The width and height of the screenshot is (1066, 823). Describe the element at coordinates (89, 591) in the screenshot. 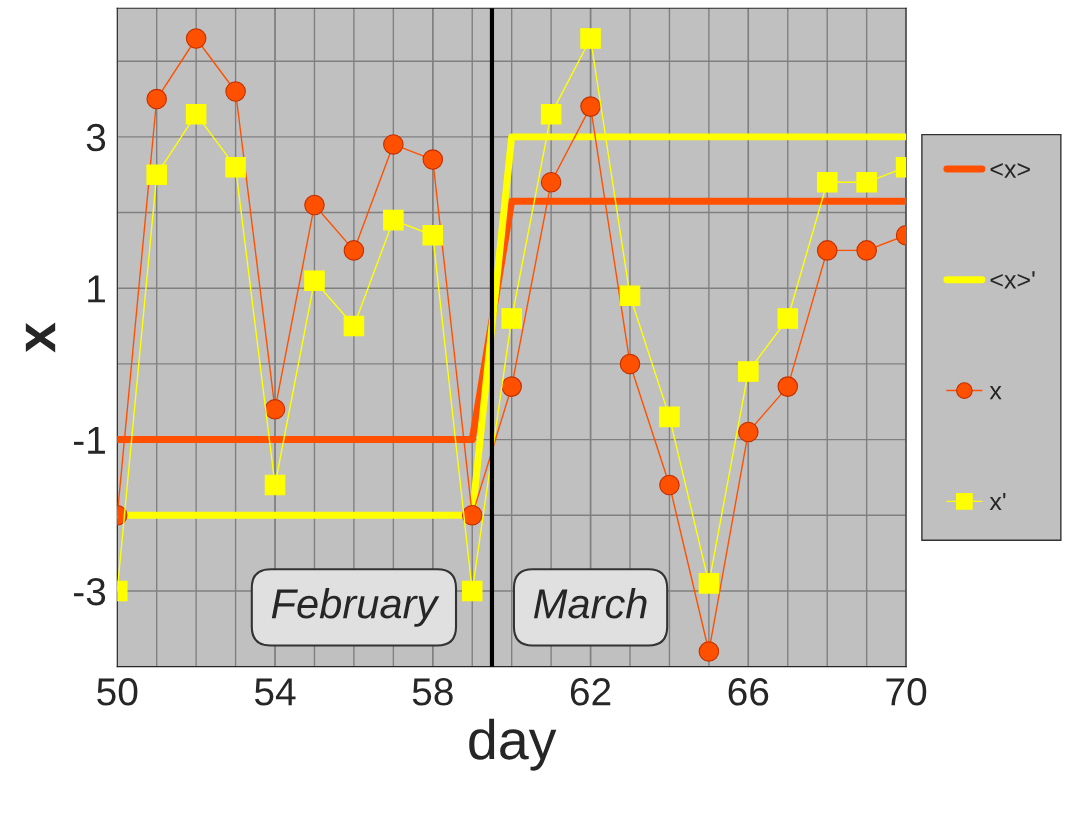

I see `y-tick-label: -3` at that location.